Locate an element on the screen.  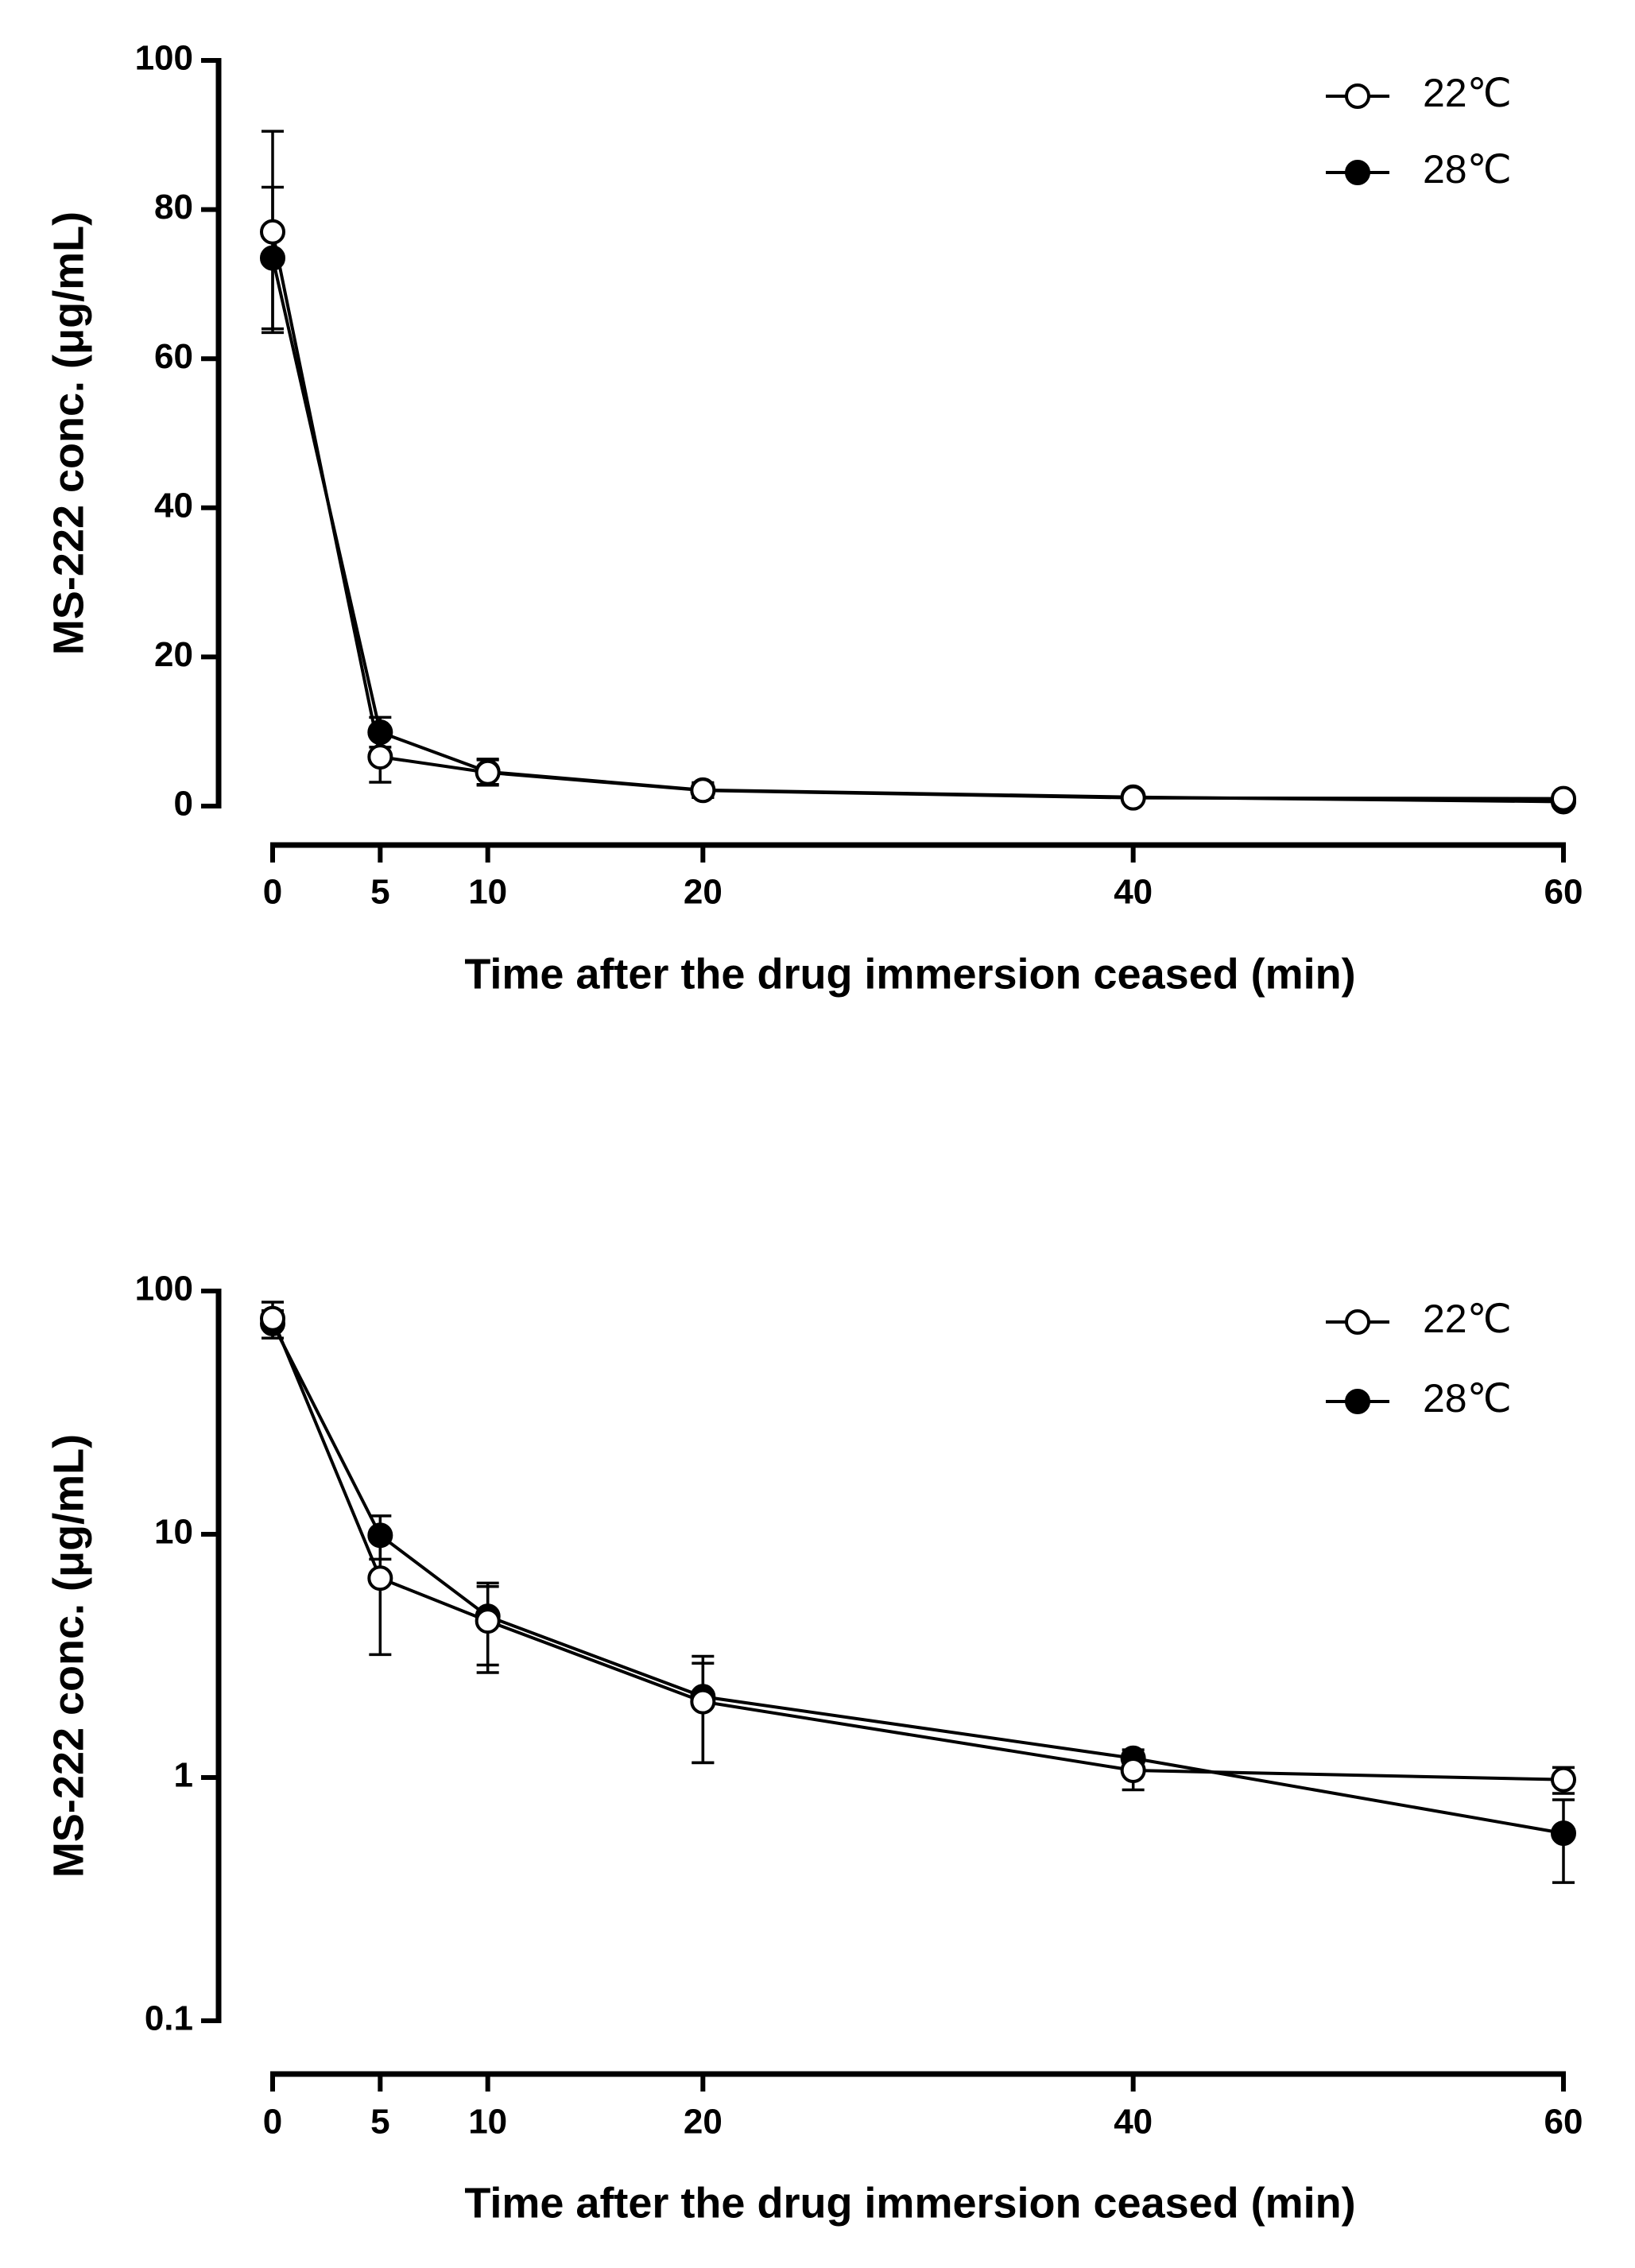
y-tick-label: 0.1 is located at coordinates (169, 2019).